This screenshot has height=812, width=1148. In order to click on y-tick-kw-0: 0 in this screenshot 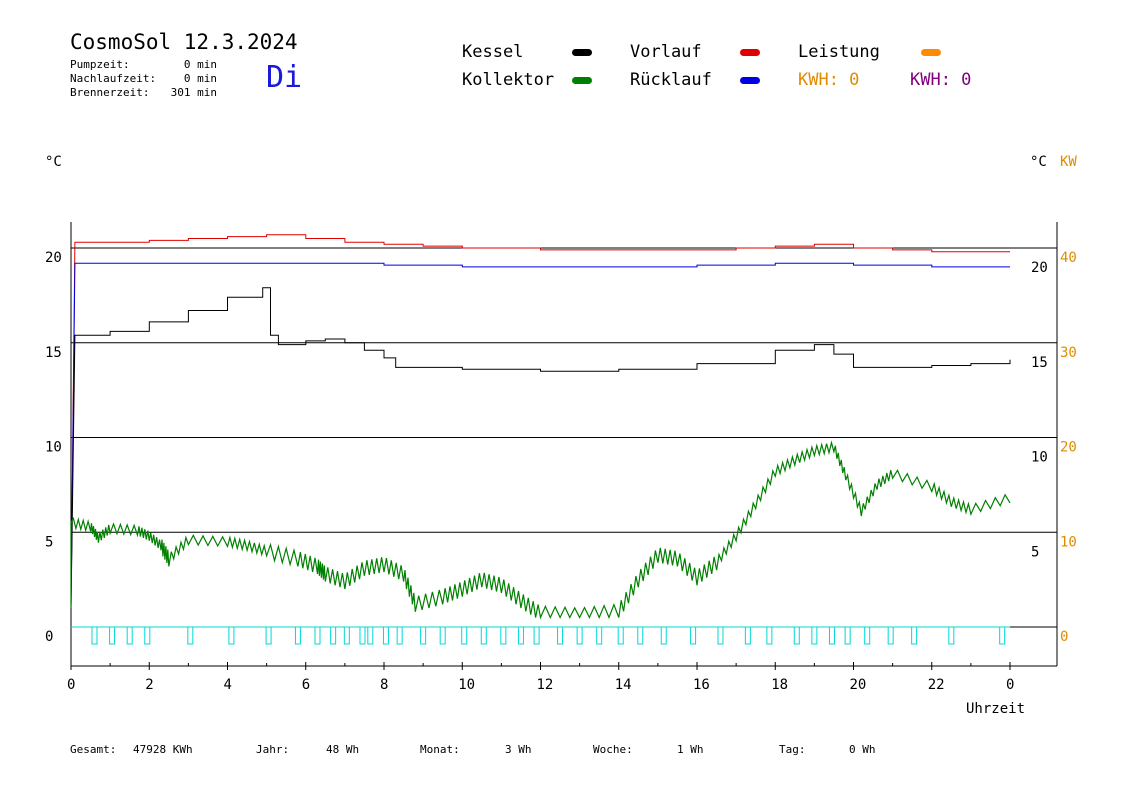, I will do `click(1064, 637)`.